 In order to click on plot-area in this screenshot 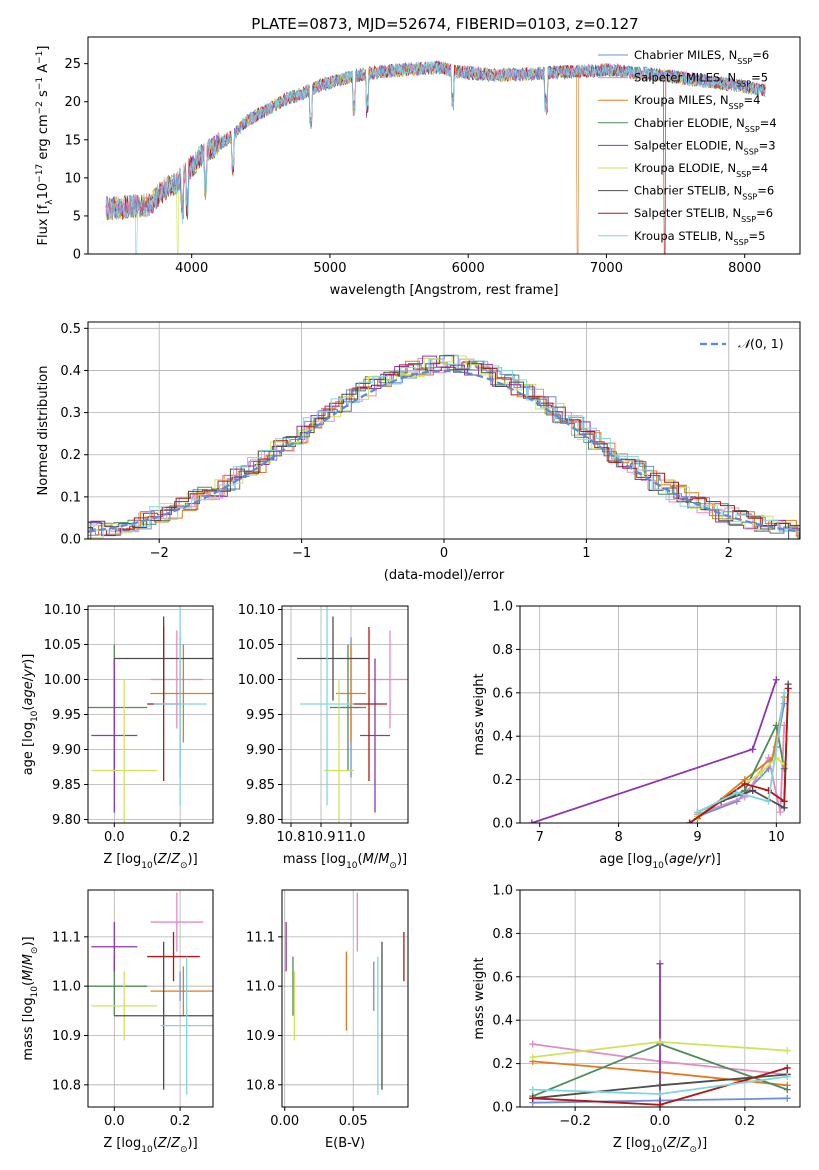, I will do `click(150, 993)`.